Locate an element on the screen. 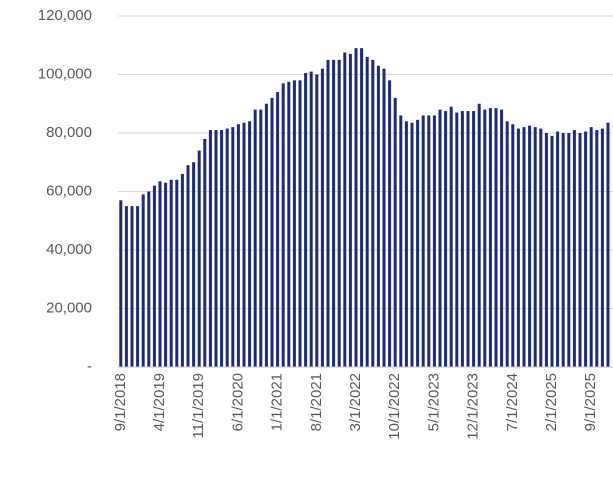  x-tick-label: 4/1/2019 is located at coordinates (159, 402).